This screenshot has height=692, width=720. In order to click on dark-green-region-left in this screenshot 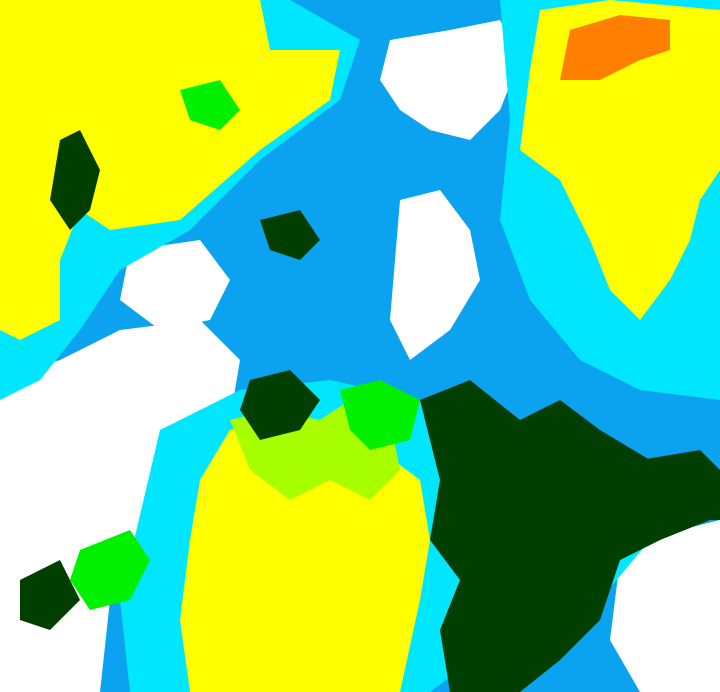, I will do `click(50, 595)`.